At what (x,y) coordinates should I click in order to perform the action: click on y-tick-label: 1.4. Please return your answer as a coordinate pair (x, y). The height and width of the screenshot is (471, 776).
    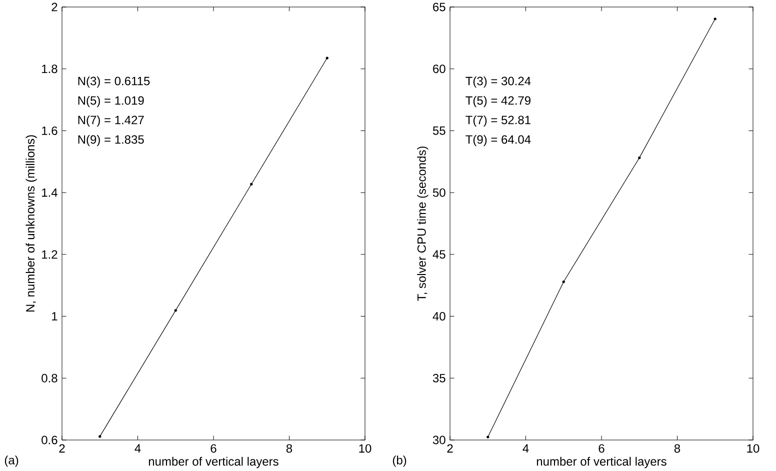
    Looking at the image, I should click on (50, 192).